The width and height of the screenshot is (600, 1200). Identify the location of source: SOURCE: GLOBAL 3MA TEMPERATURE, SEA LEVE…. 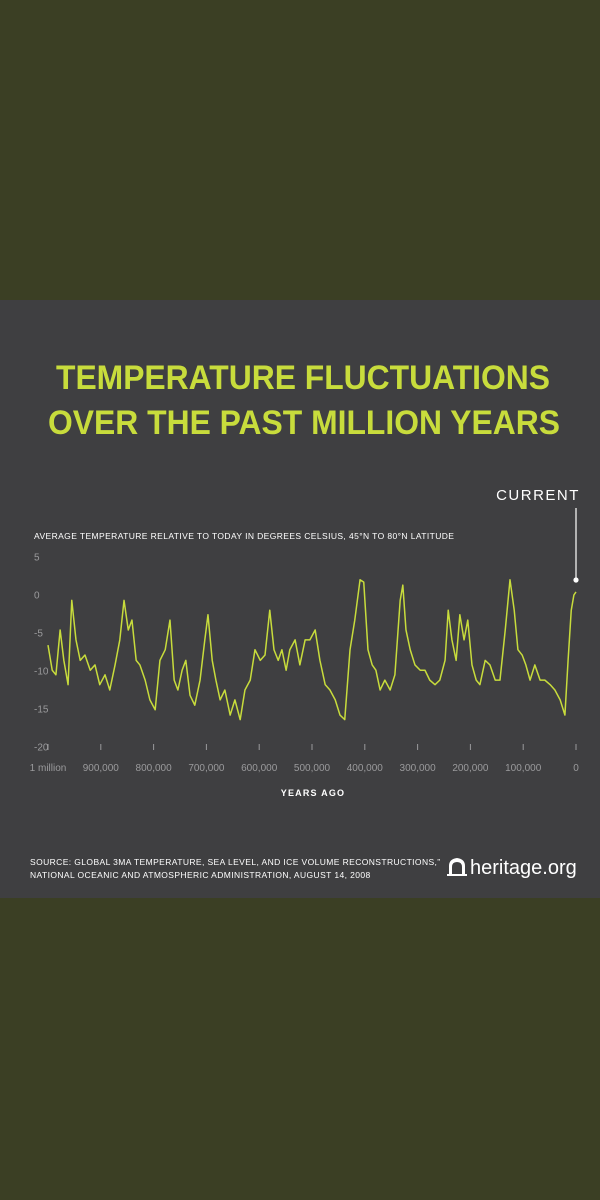
(235, 862).